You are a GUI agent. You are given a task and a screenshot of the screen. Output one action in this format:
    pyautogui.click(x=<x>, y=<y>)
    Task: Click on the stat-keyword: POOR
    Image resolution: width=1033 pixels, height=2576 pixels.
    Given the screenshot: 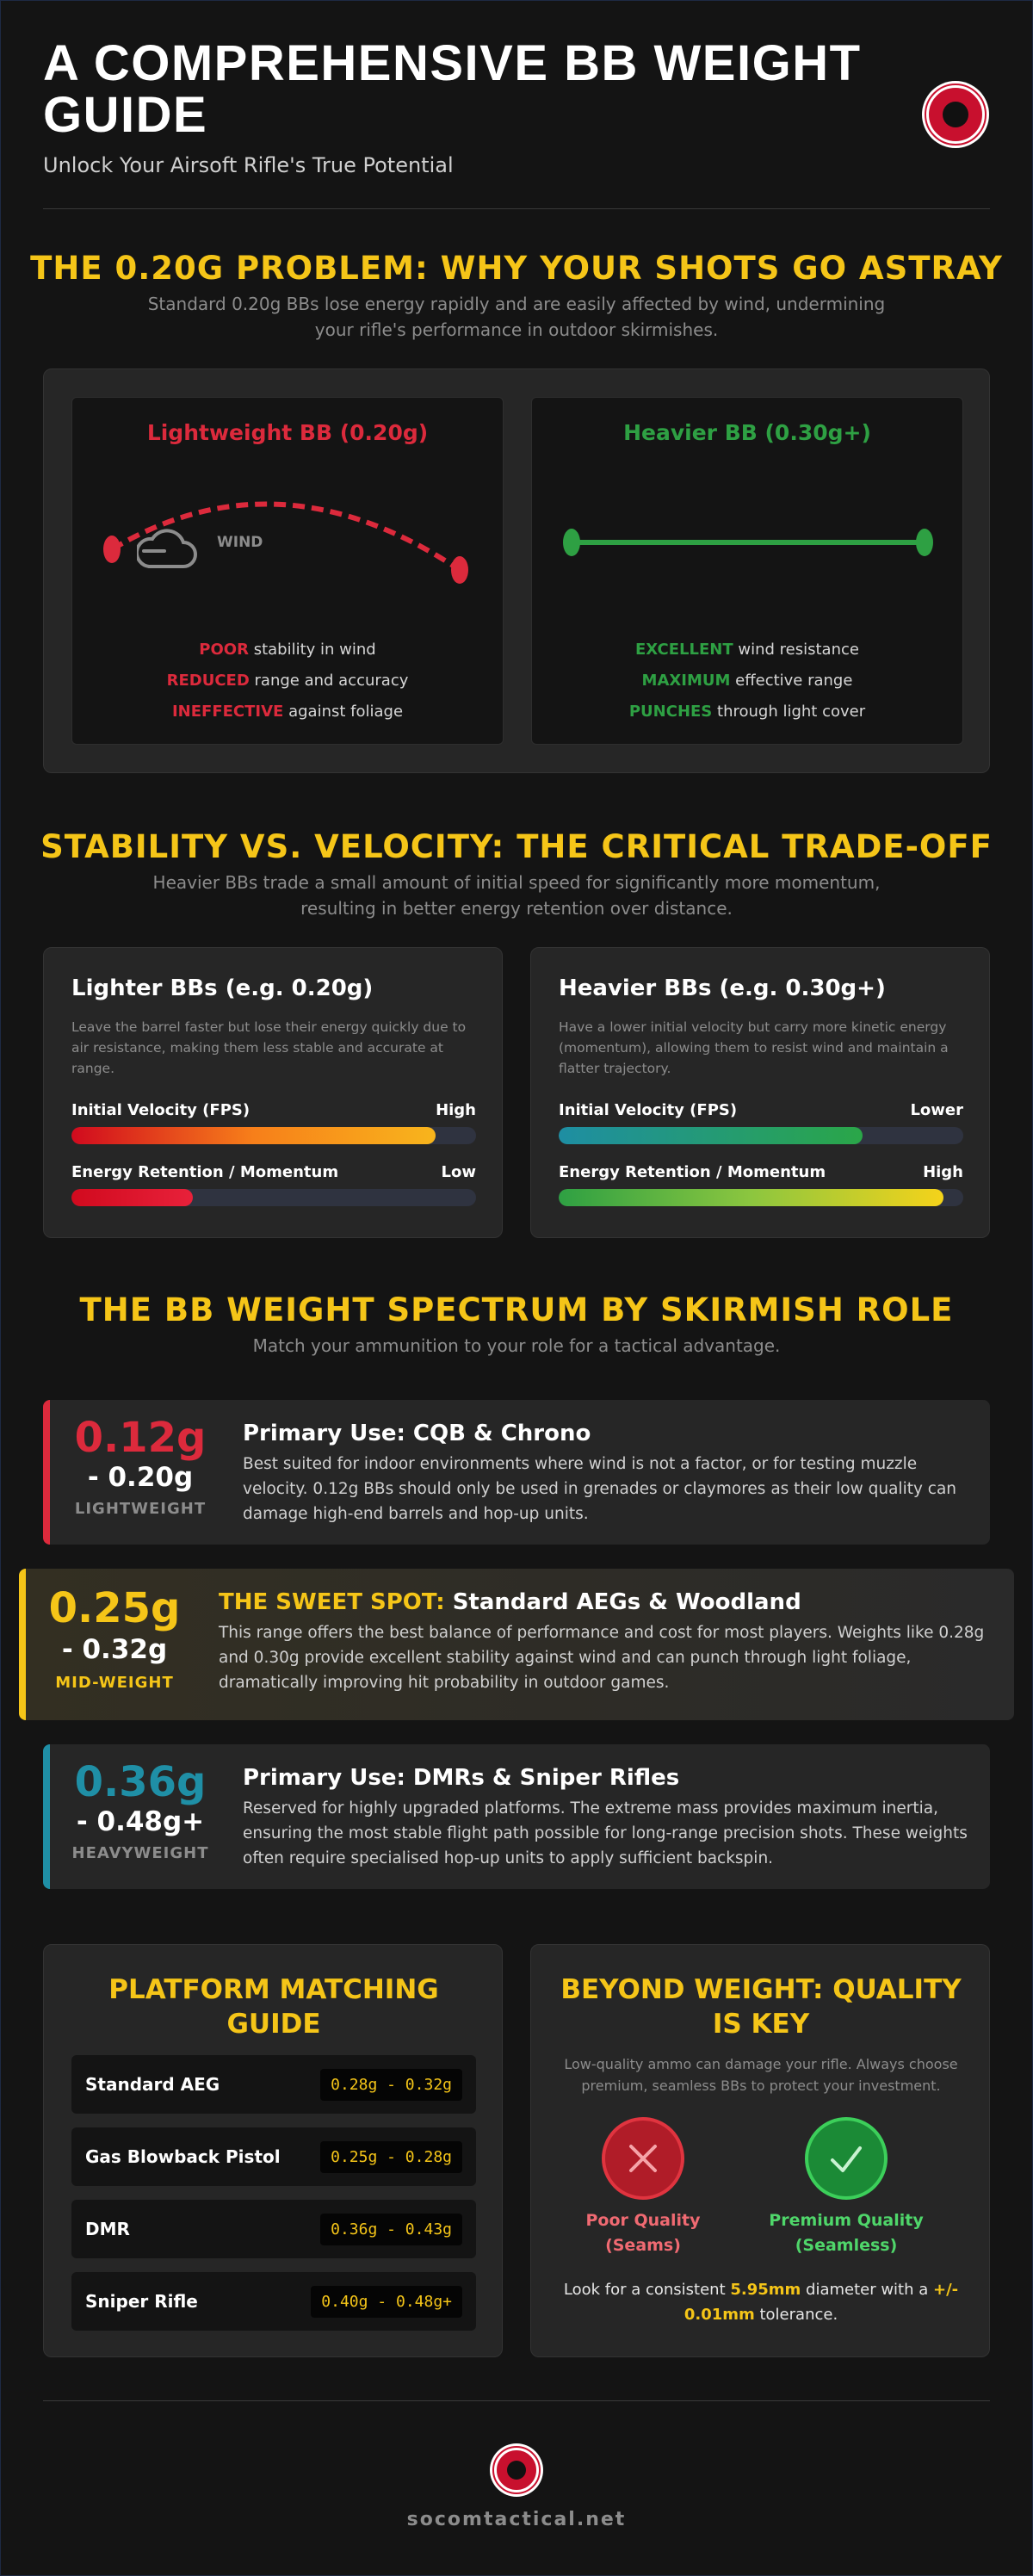 What is the action you would take?
    pyautogui.click(x=224, y=650)
    